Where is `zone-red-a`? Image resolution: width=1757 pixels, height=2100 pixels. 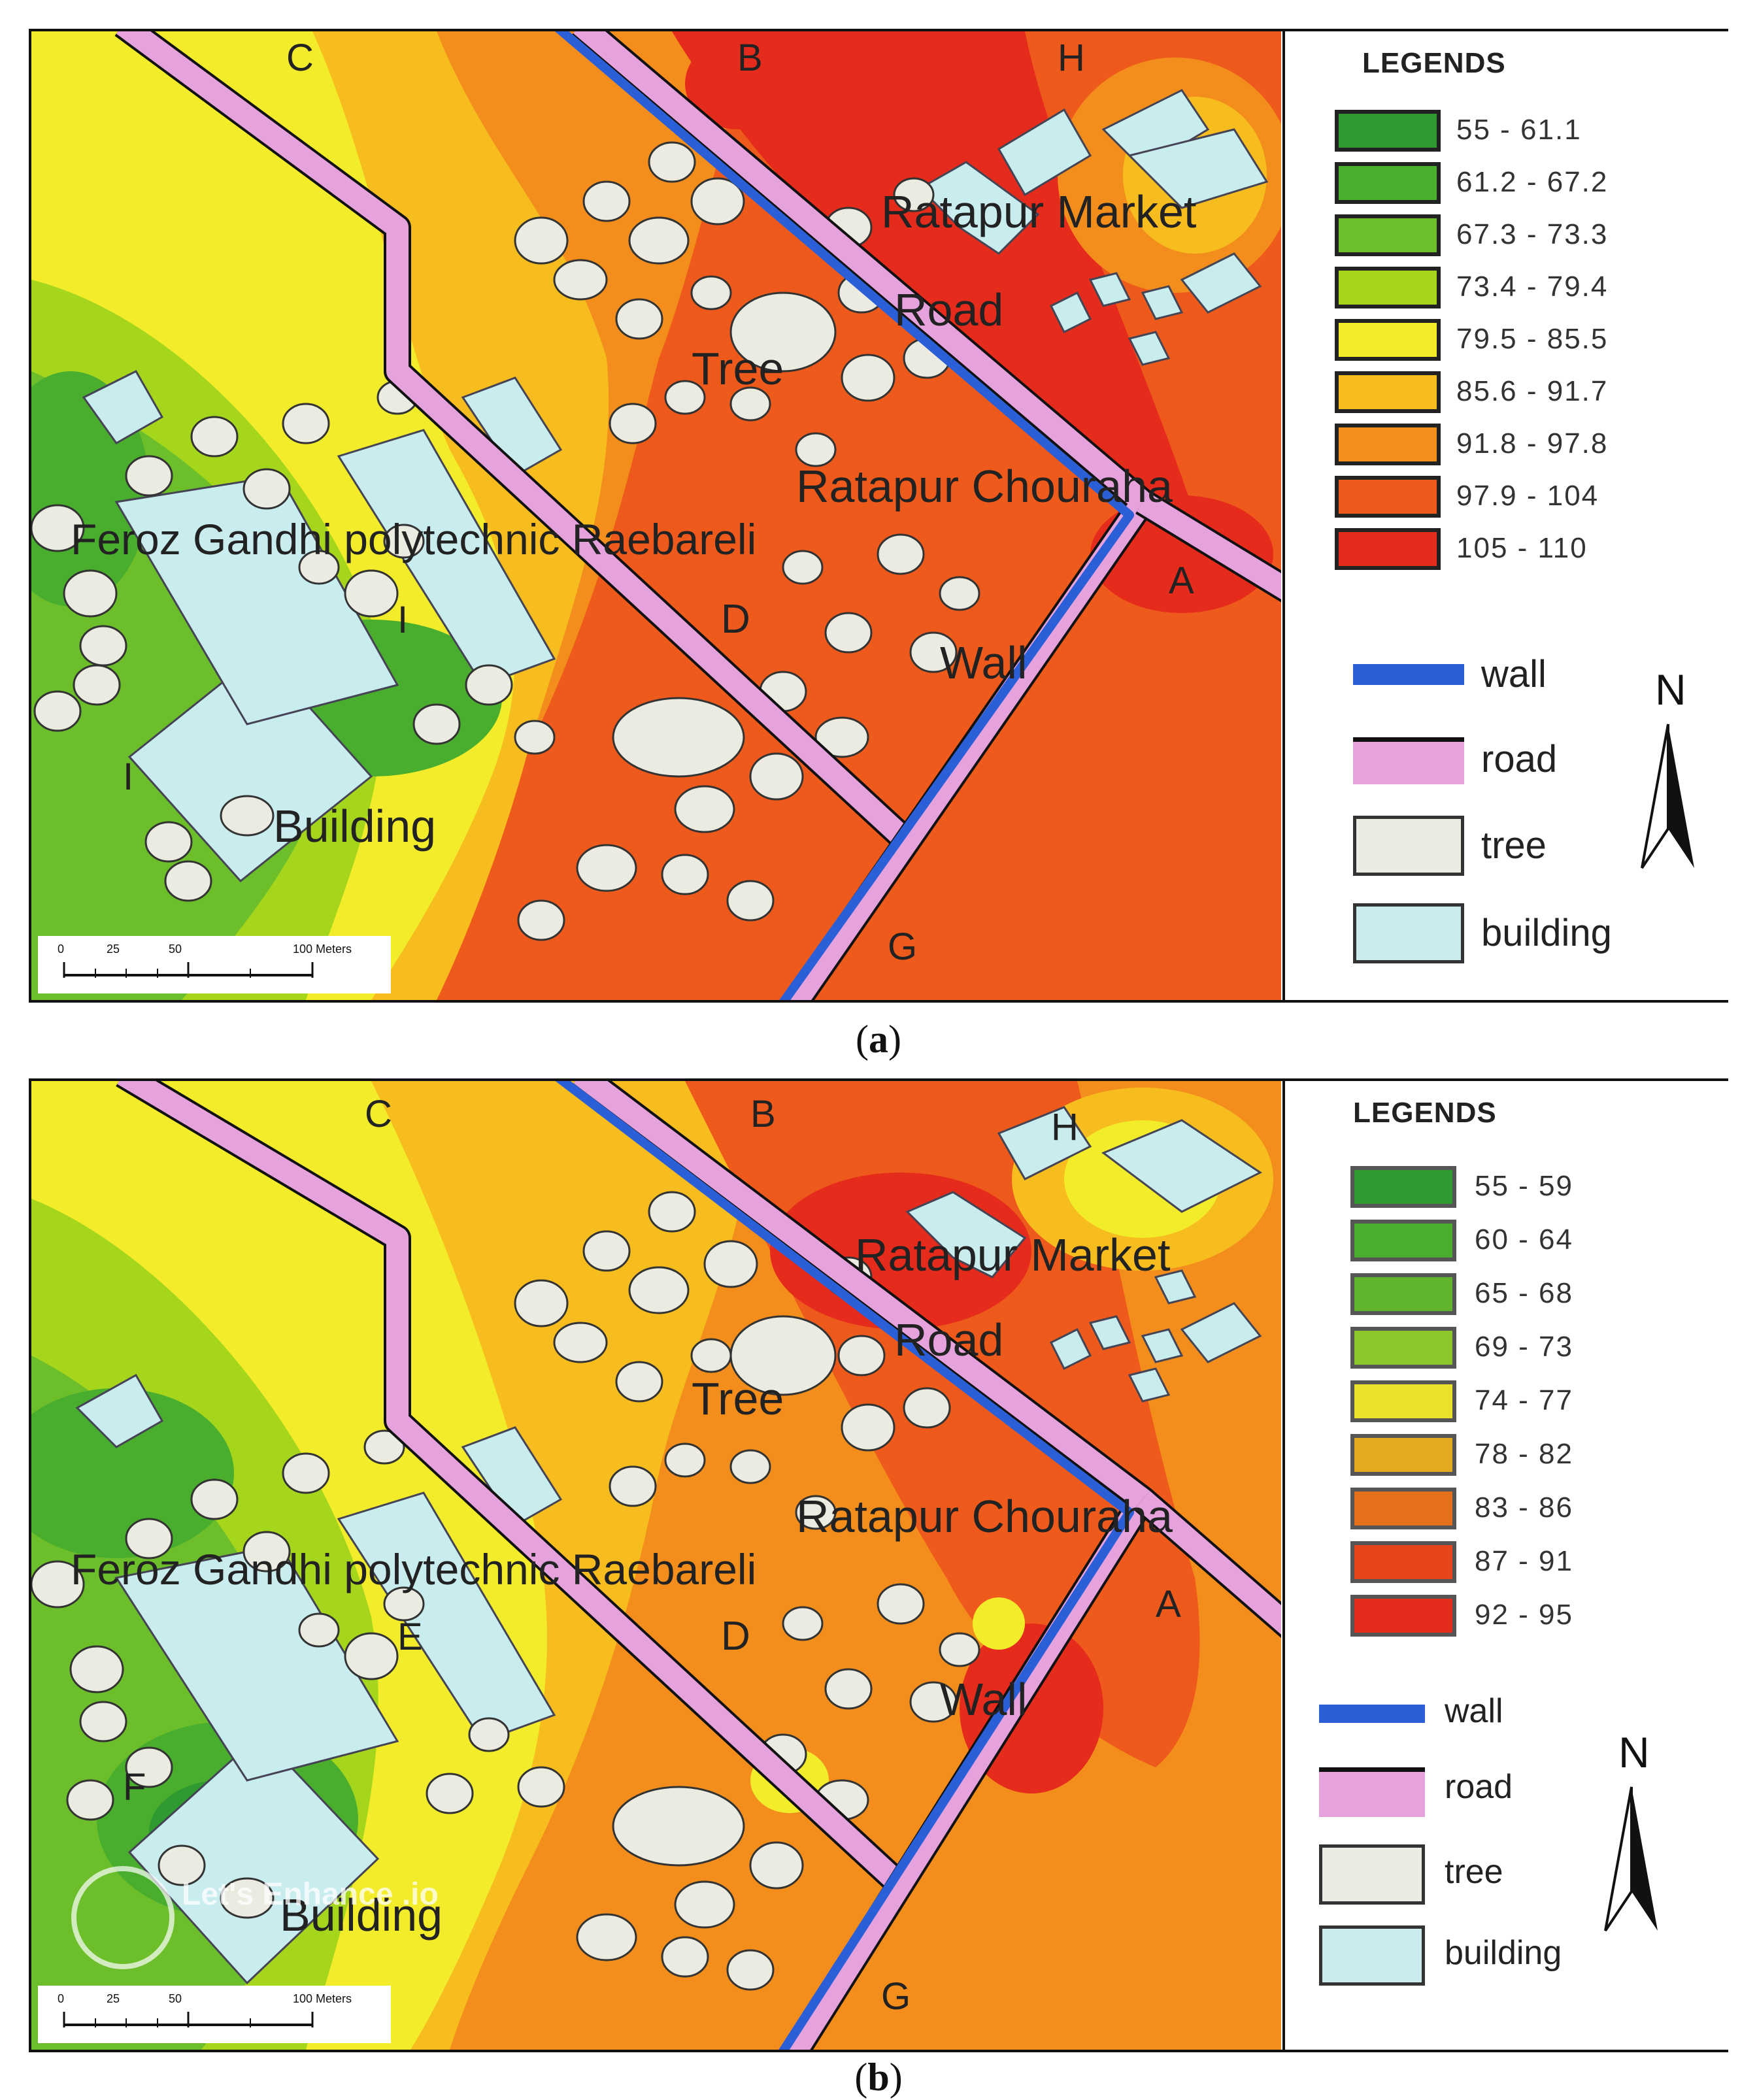
zone-red-a is located at coordinates (934, 274).